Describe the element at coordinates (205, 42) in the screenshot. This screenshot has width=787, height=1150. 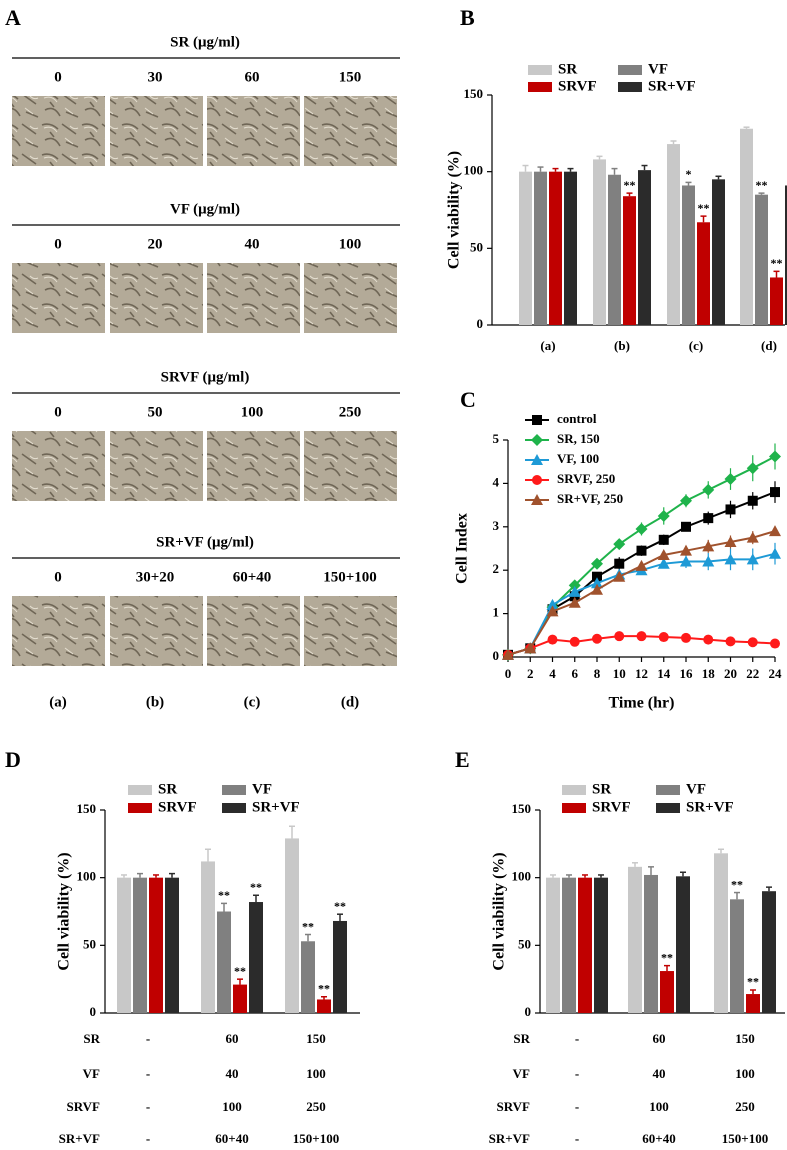
I see `section-title: SR (μg/ml)` at that location.